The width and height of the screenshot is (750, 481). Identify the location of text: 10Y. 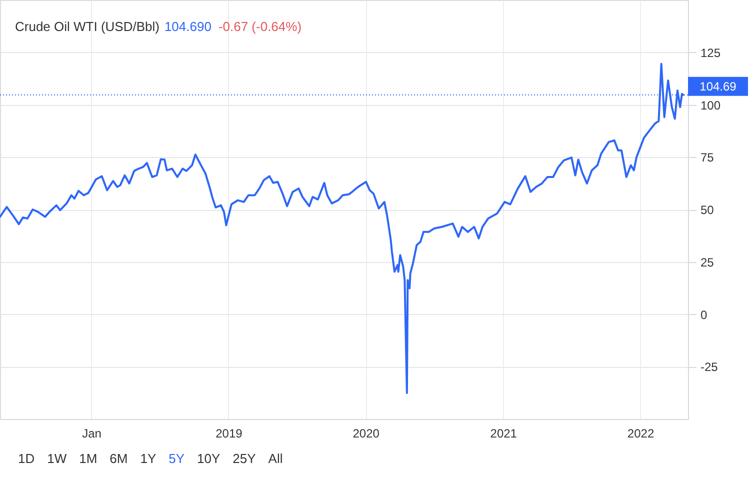
(208, 458).